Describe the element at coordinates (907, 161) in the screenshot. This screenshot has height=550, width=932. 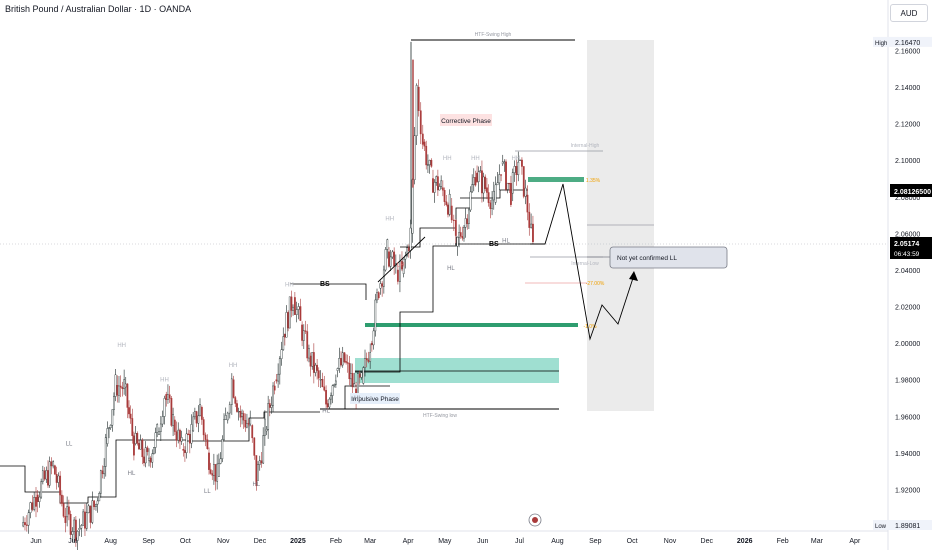
I see `y-tick-label: 2.10000` at that location.